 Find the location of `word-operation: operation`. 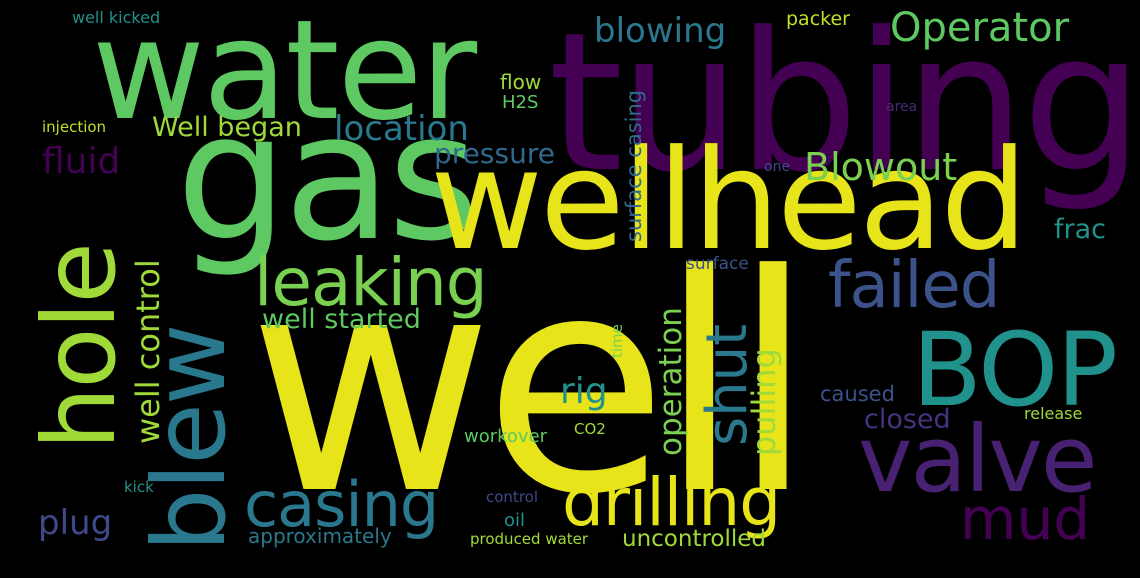

word-operation: operation is located at coordinates (671, 381).